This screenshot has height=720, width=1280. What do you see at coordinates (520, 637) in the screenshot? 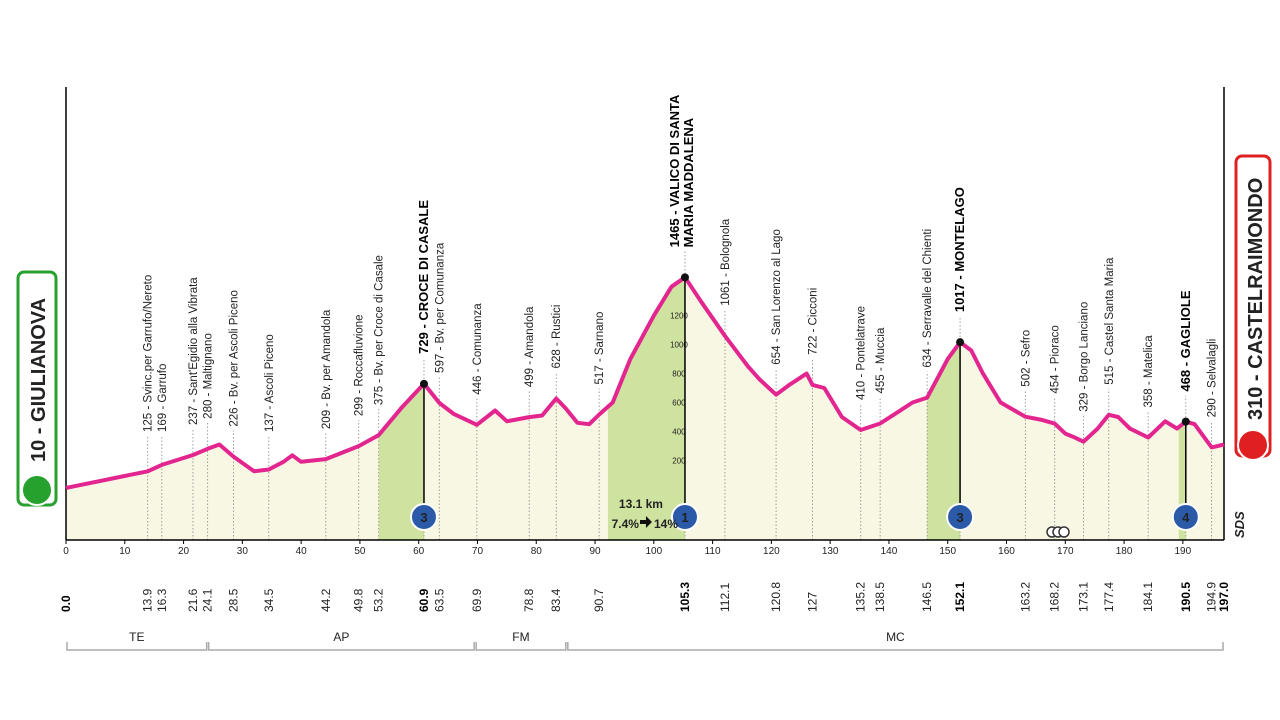
I see `region-label: FM` at bounding box center [520, 637].